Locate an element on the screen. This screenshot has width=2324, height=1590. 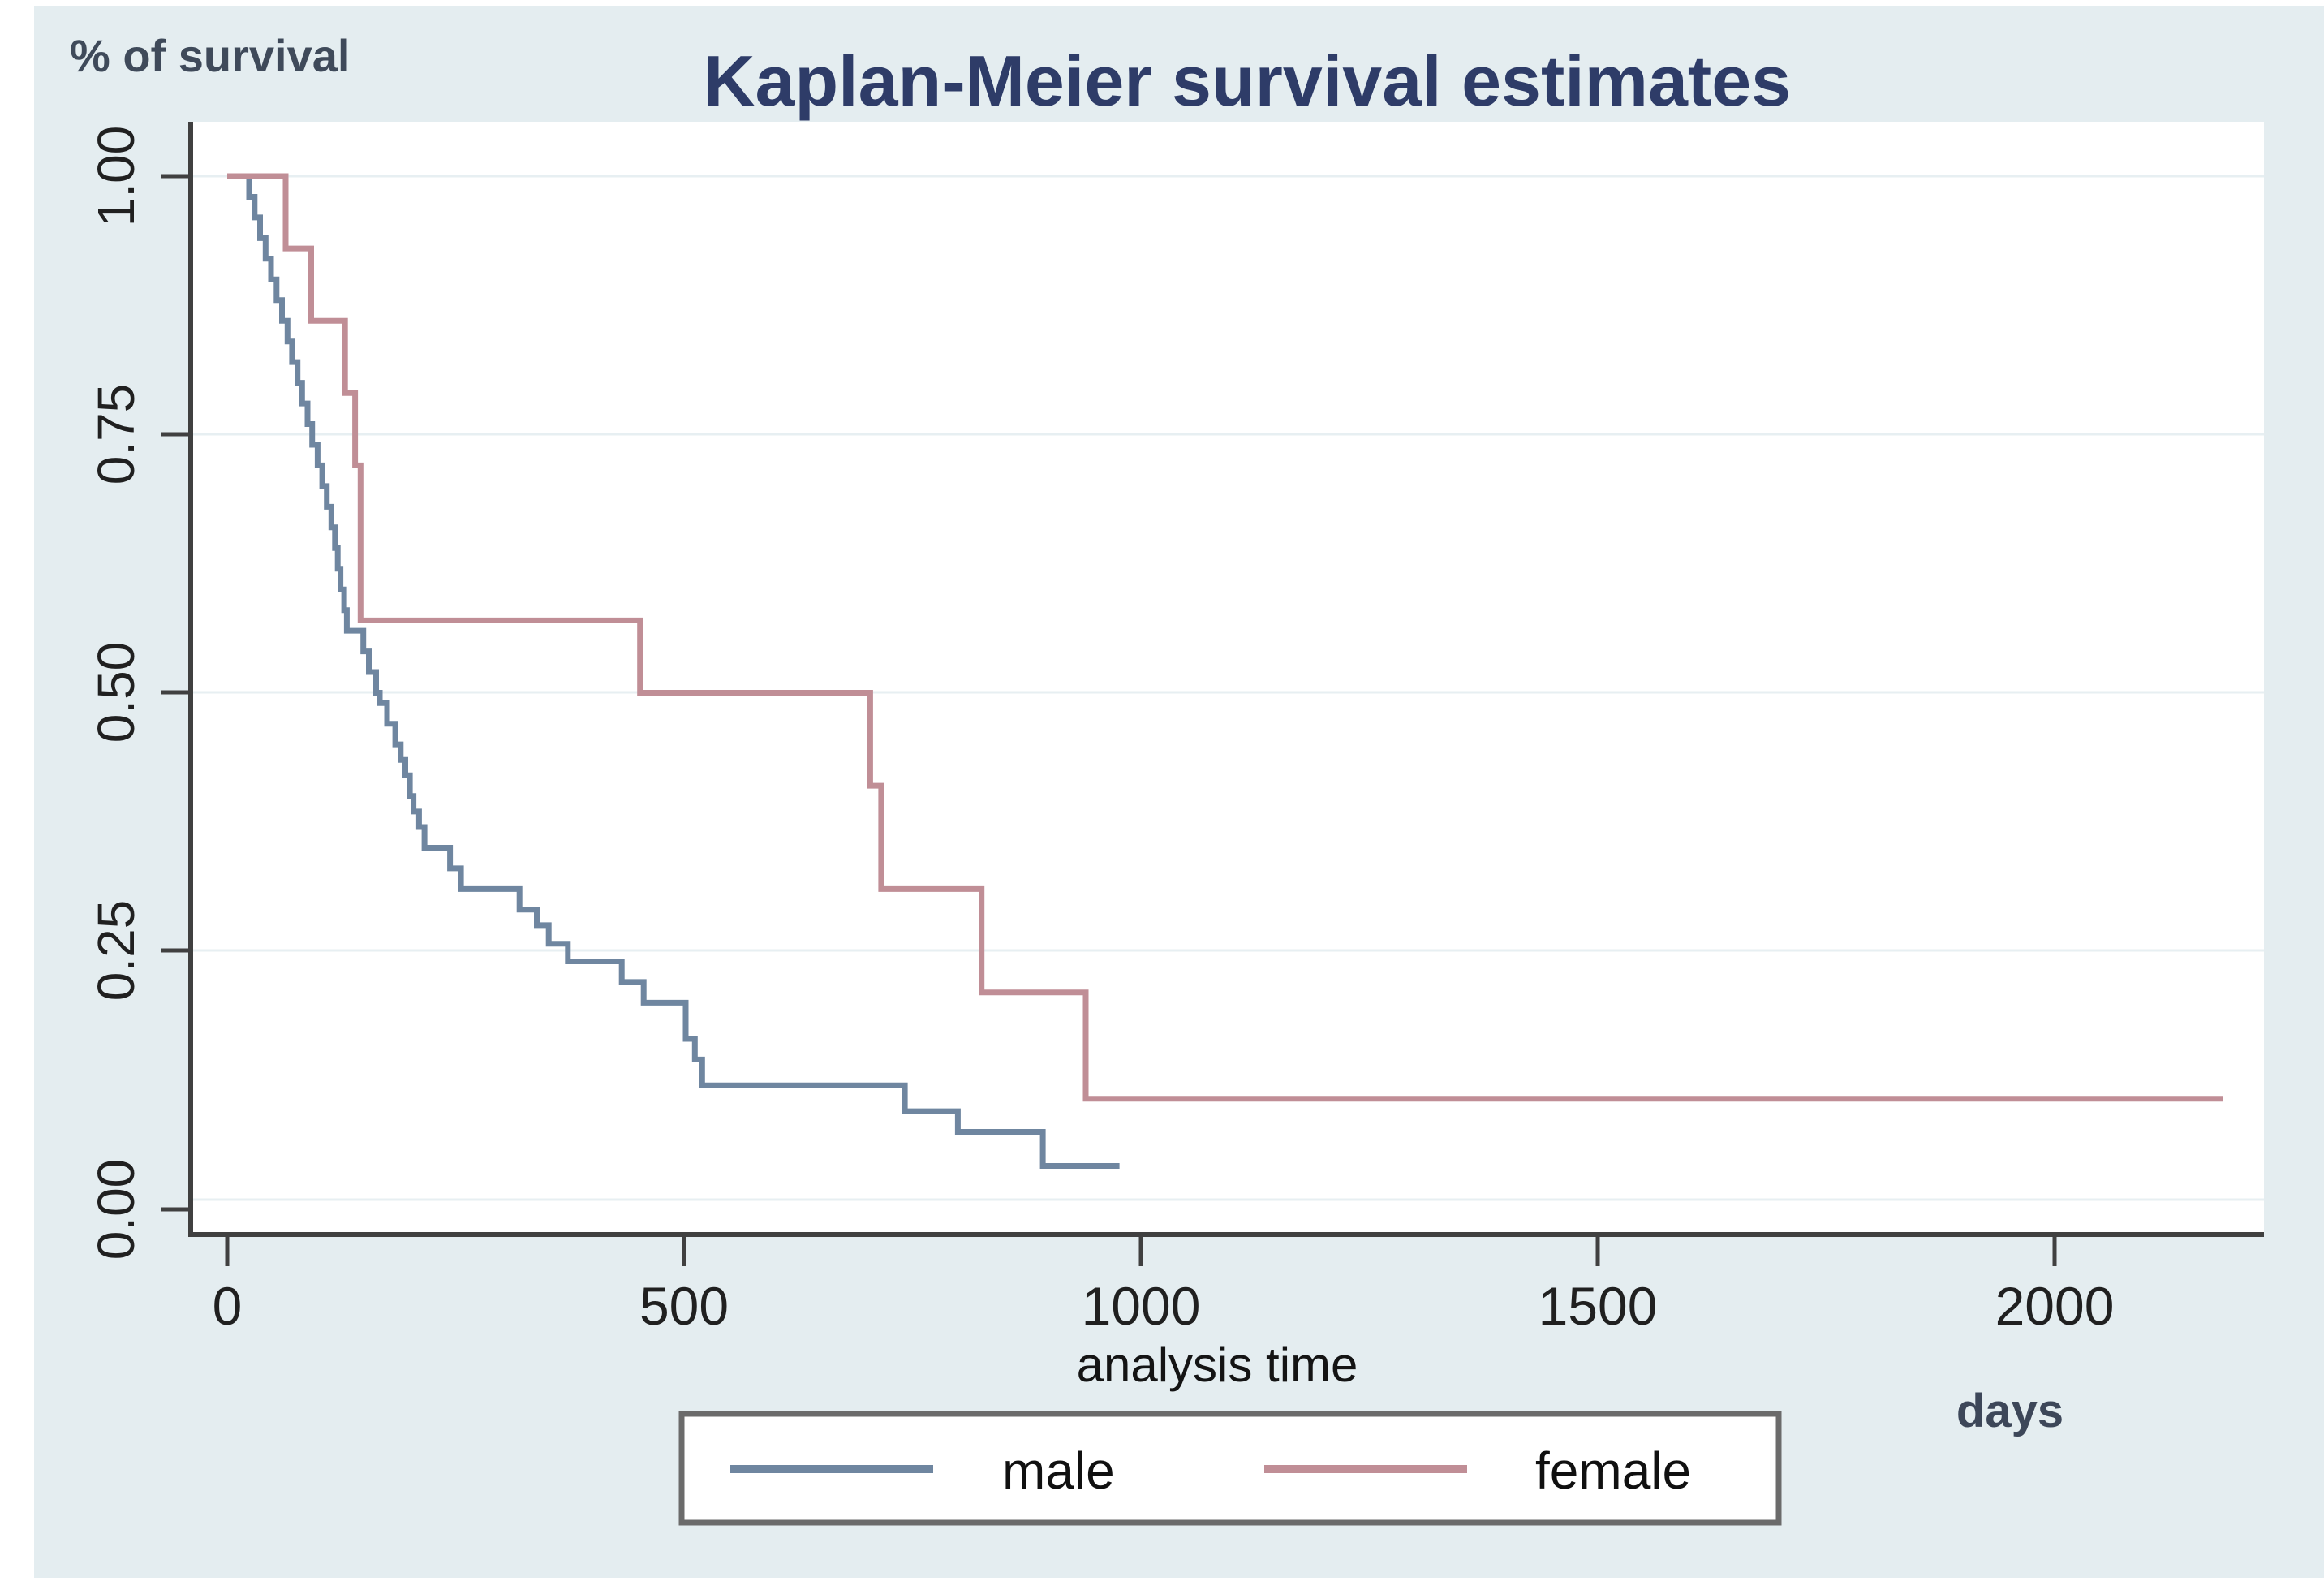
y-tick-label-0-50: 0.50 is located at coordinates (116, 692).